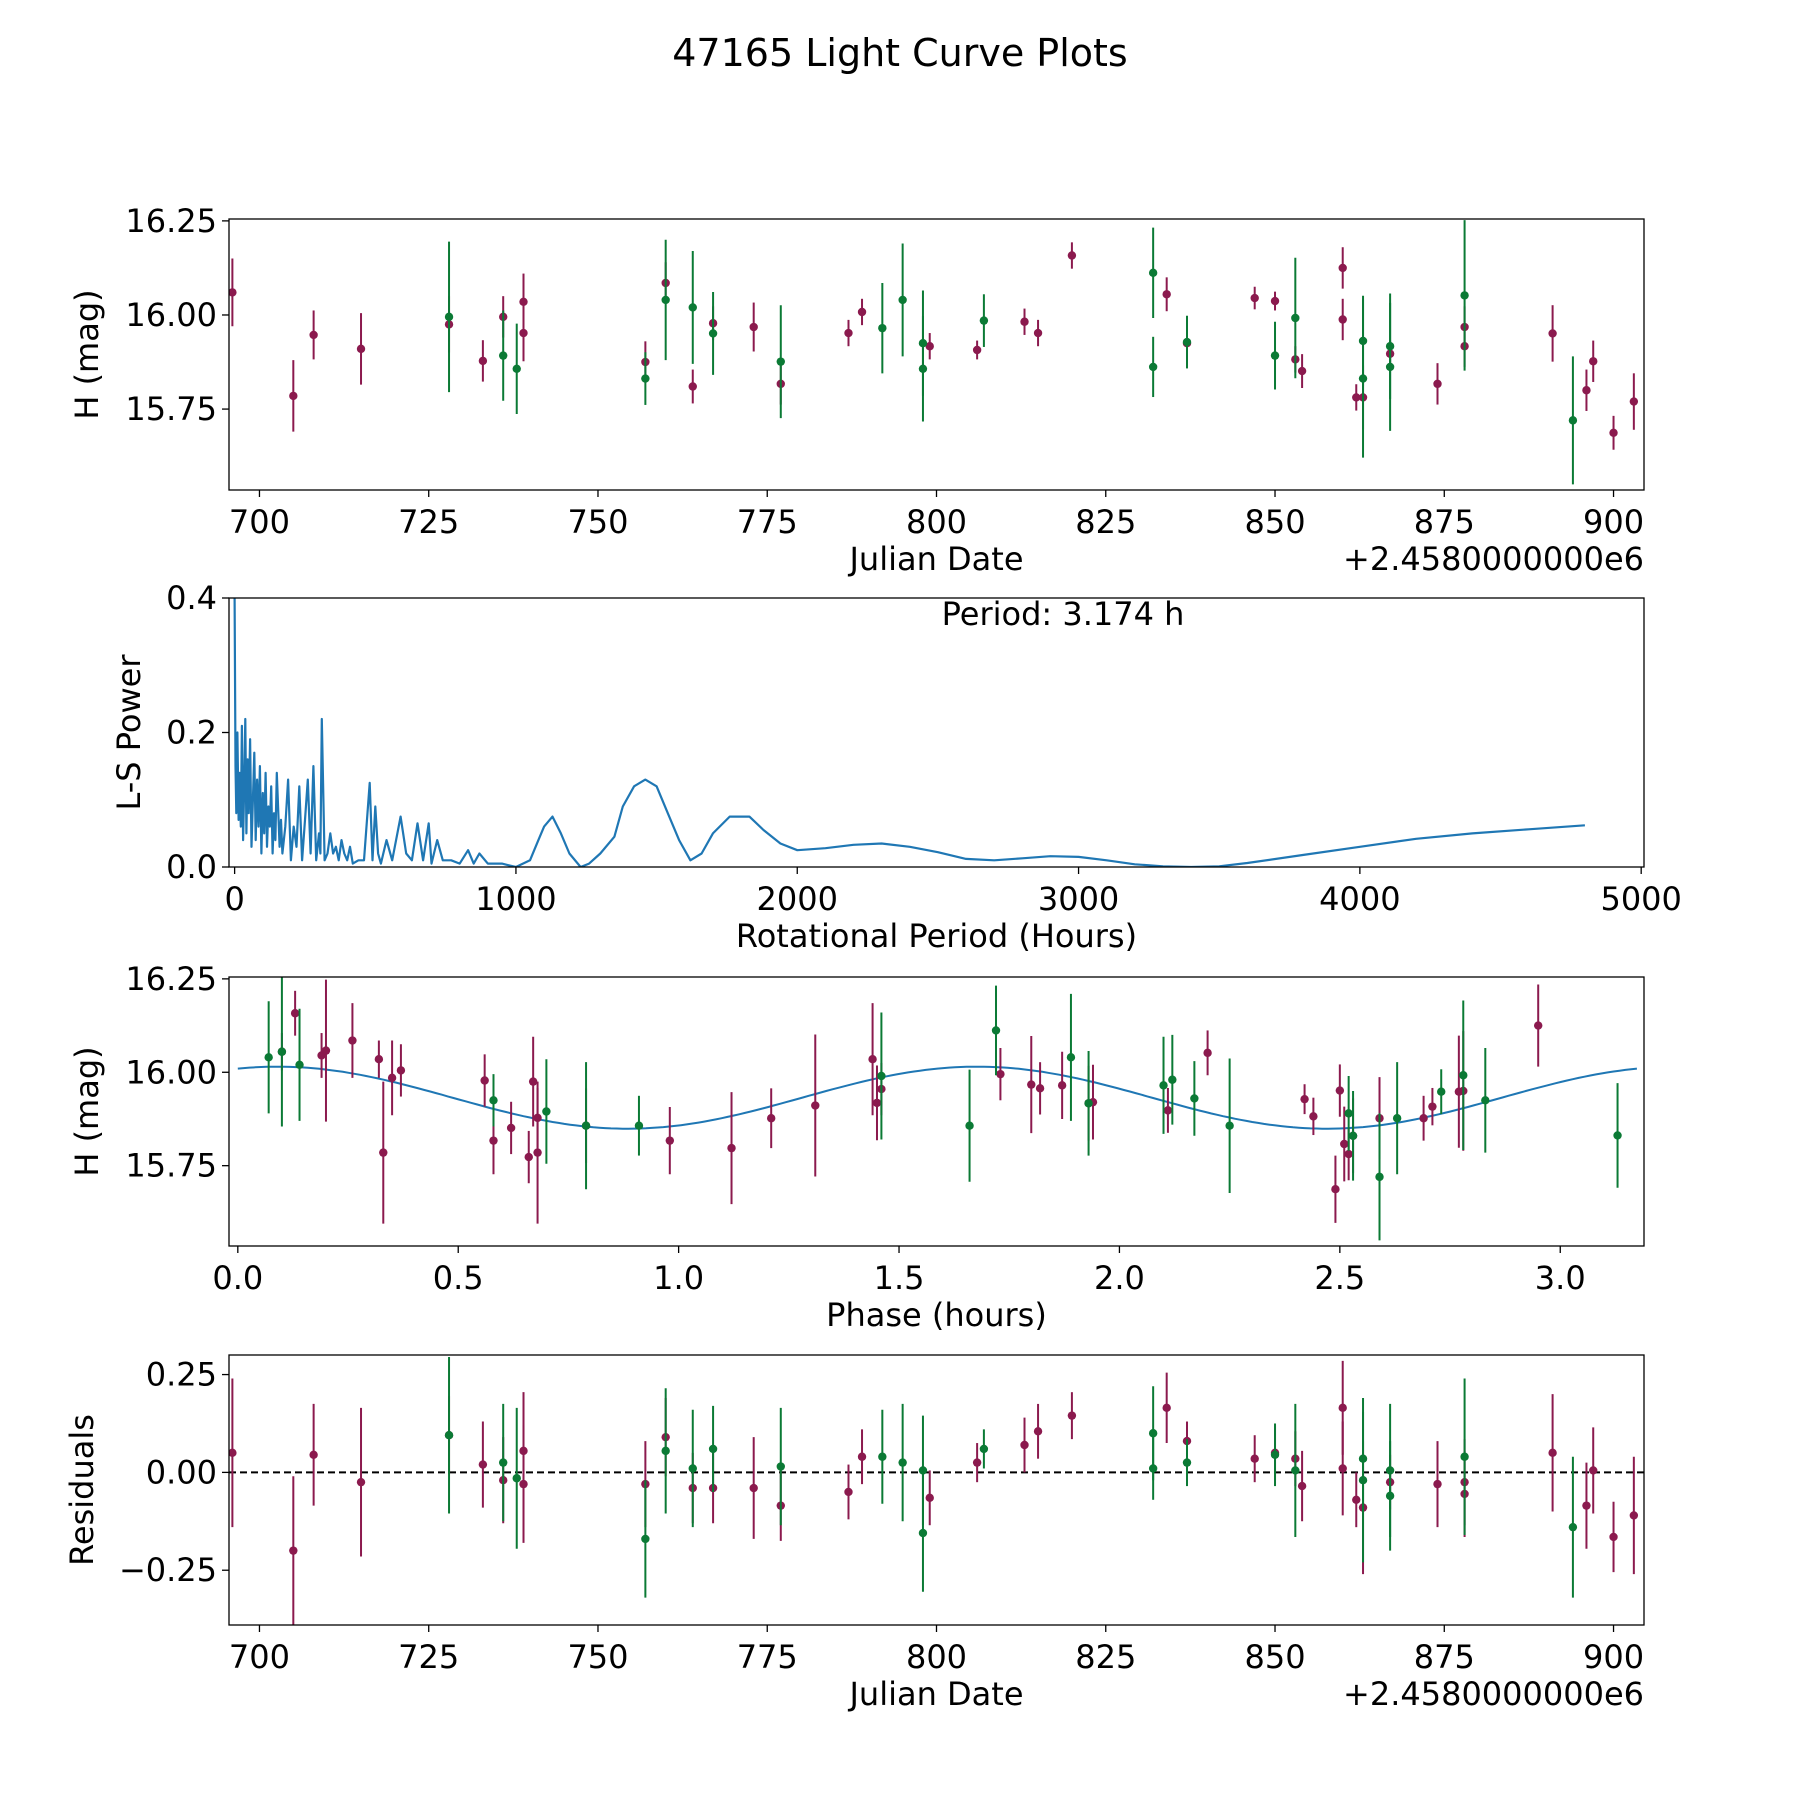 The height and width of the screenshot is (1800, 1800). Describe the element at coordinates (909, 732) in the screenshot. I see `plot-area` at that location.